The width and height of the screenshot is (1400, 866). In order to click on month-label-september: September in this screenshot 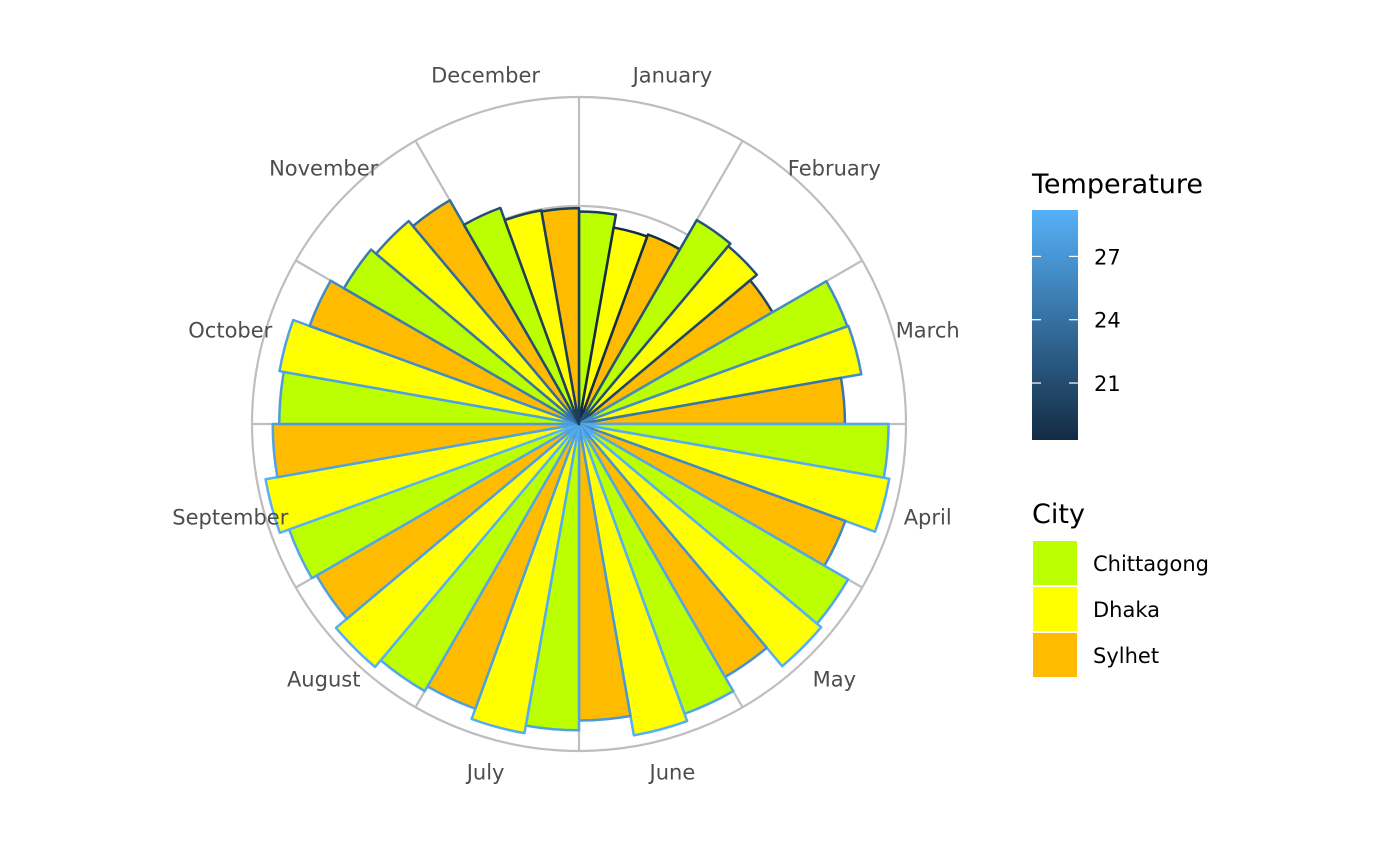, I will do `click(230, 517)`.